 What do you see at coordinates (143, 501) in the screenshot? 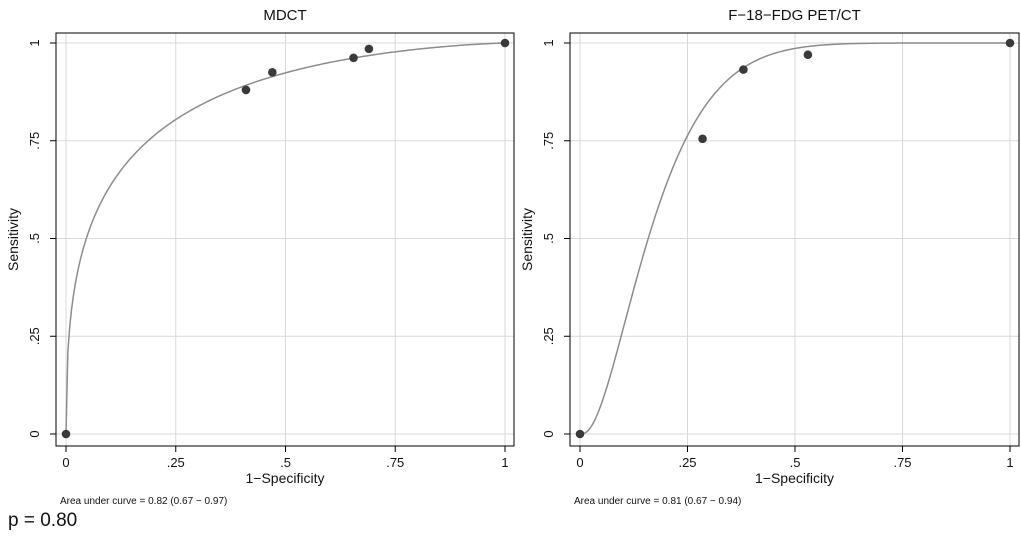
I see `auc-annotation: Area under curve = 0.82 (0.67 − 0.97)` at bounding box center [143, 501].